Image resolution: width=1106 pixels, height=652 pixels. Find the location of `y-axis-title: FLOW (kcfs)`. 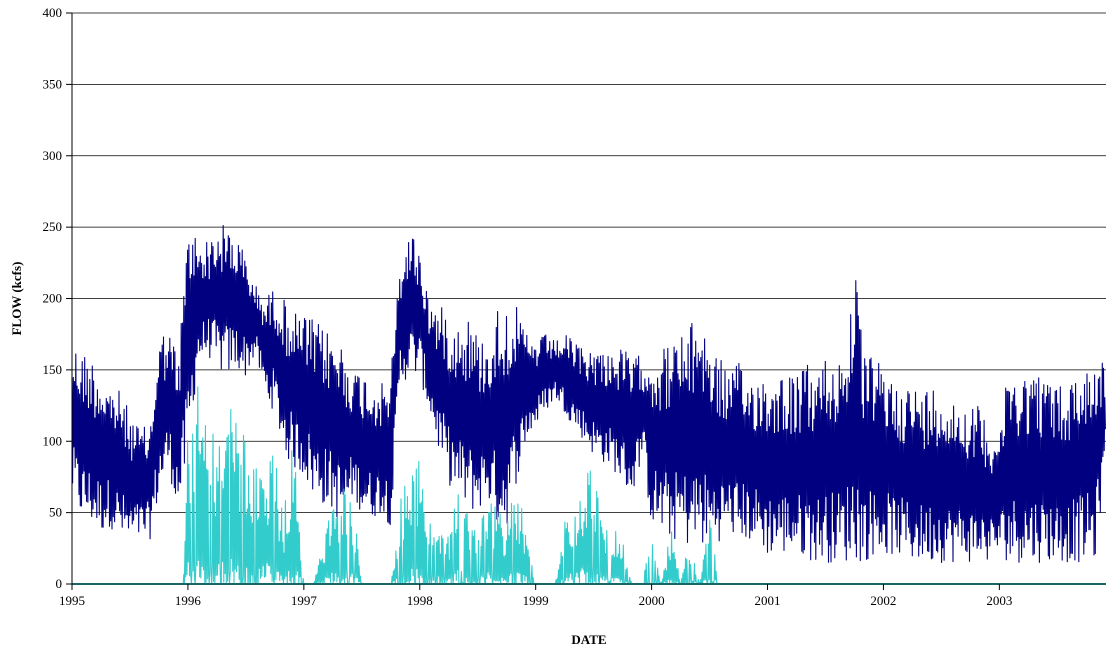

y-axis-title: FLOW (kcfs) is located at coordinates (16, 299).